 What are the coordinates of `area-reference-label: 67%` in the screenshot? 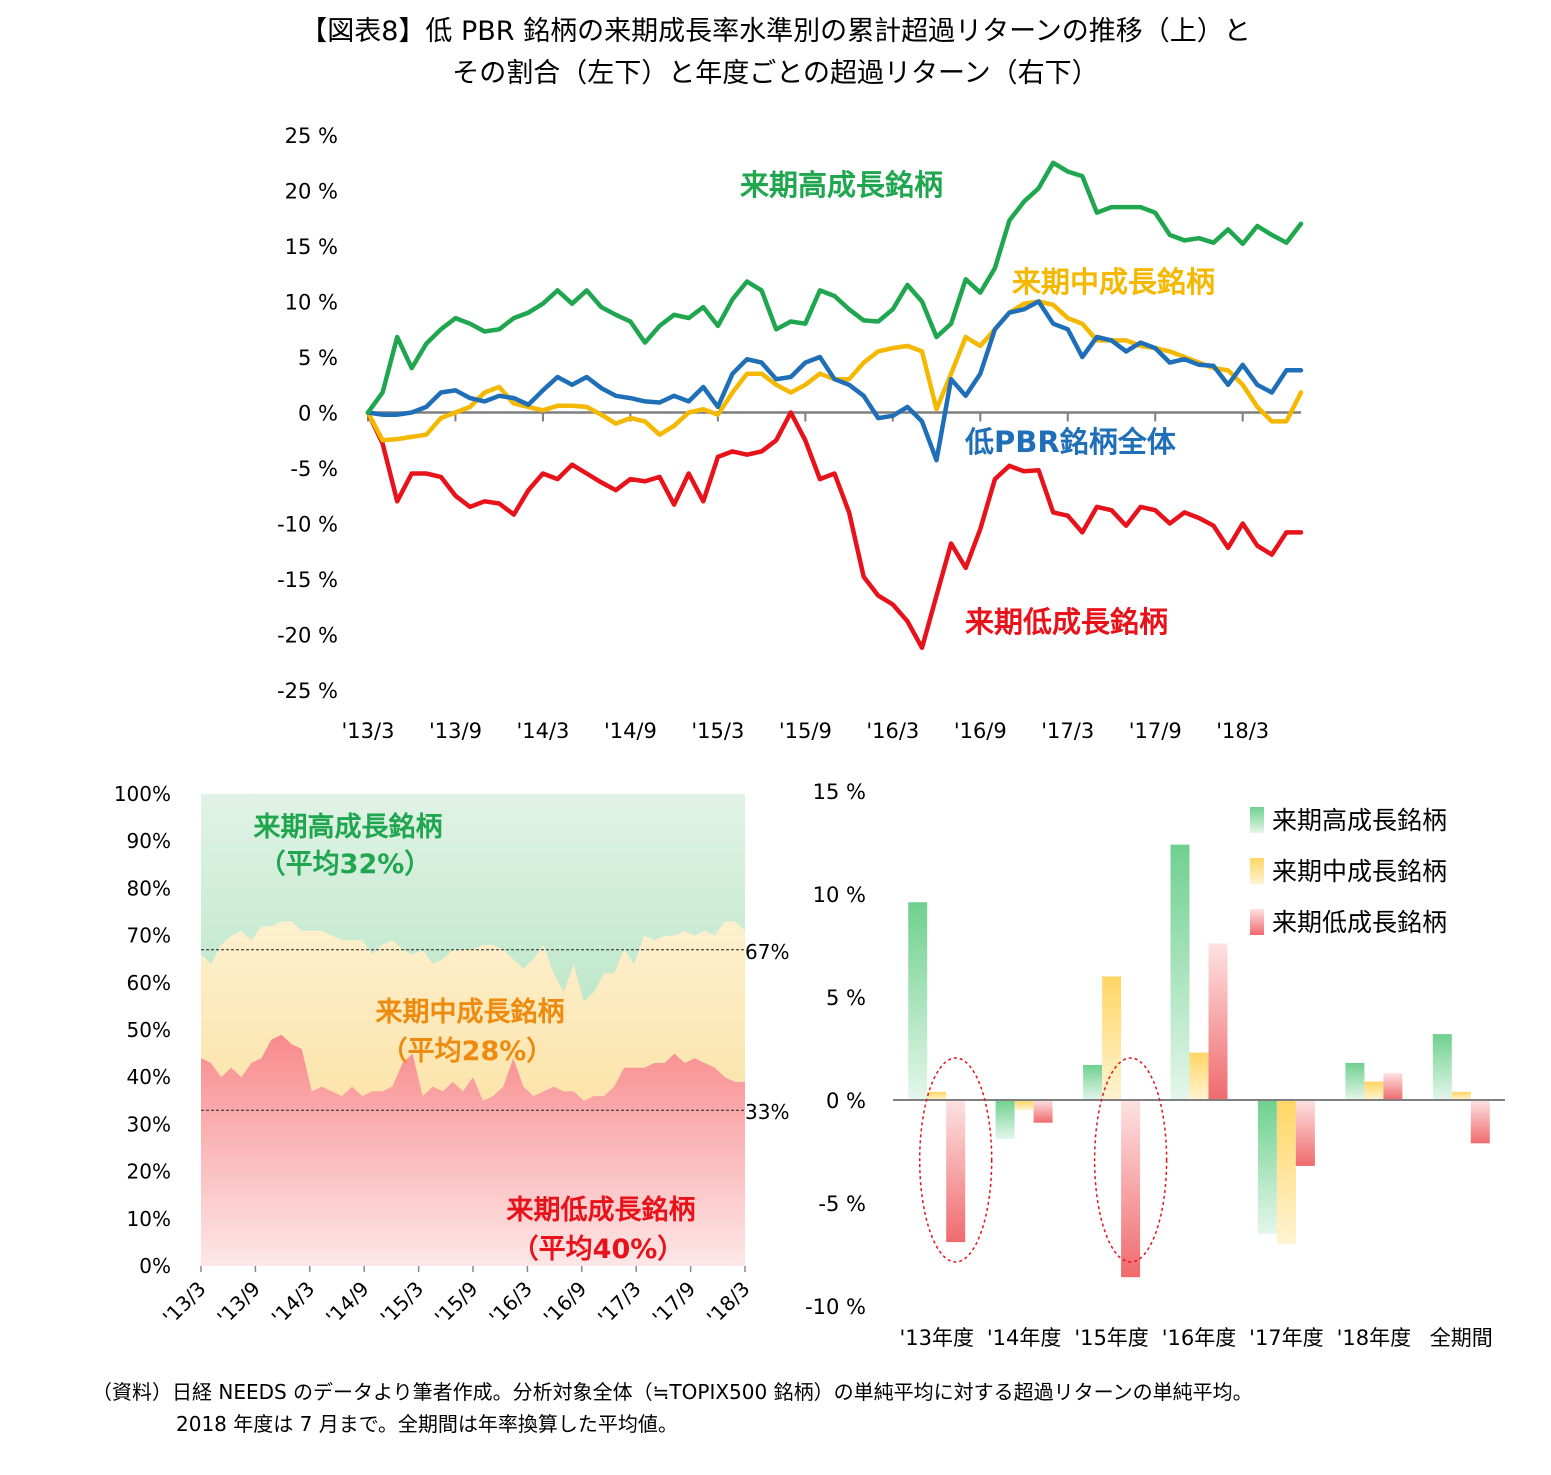 It's located at (767, 952).